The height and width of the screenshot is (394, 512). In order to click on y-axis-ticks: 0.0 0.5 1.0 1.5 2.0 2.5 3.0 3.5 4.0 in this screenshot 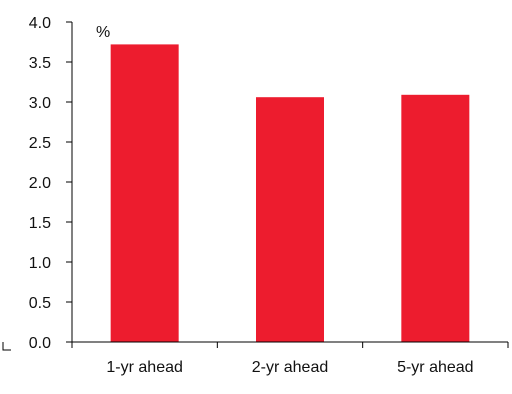, I will do `click(50, 183)`.